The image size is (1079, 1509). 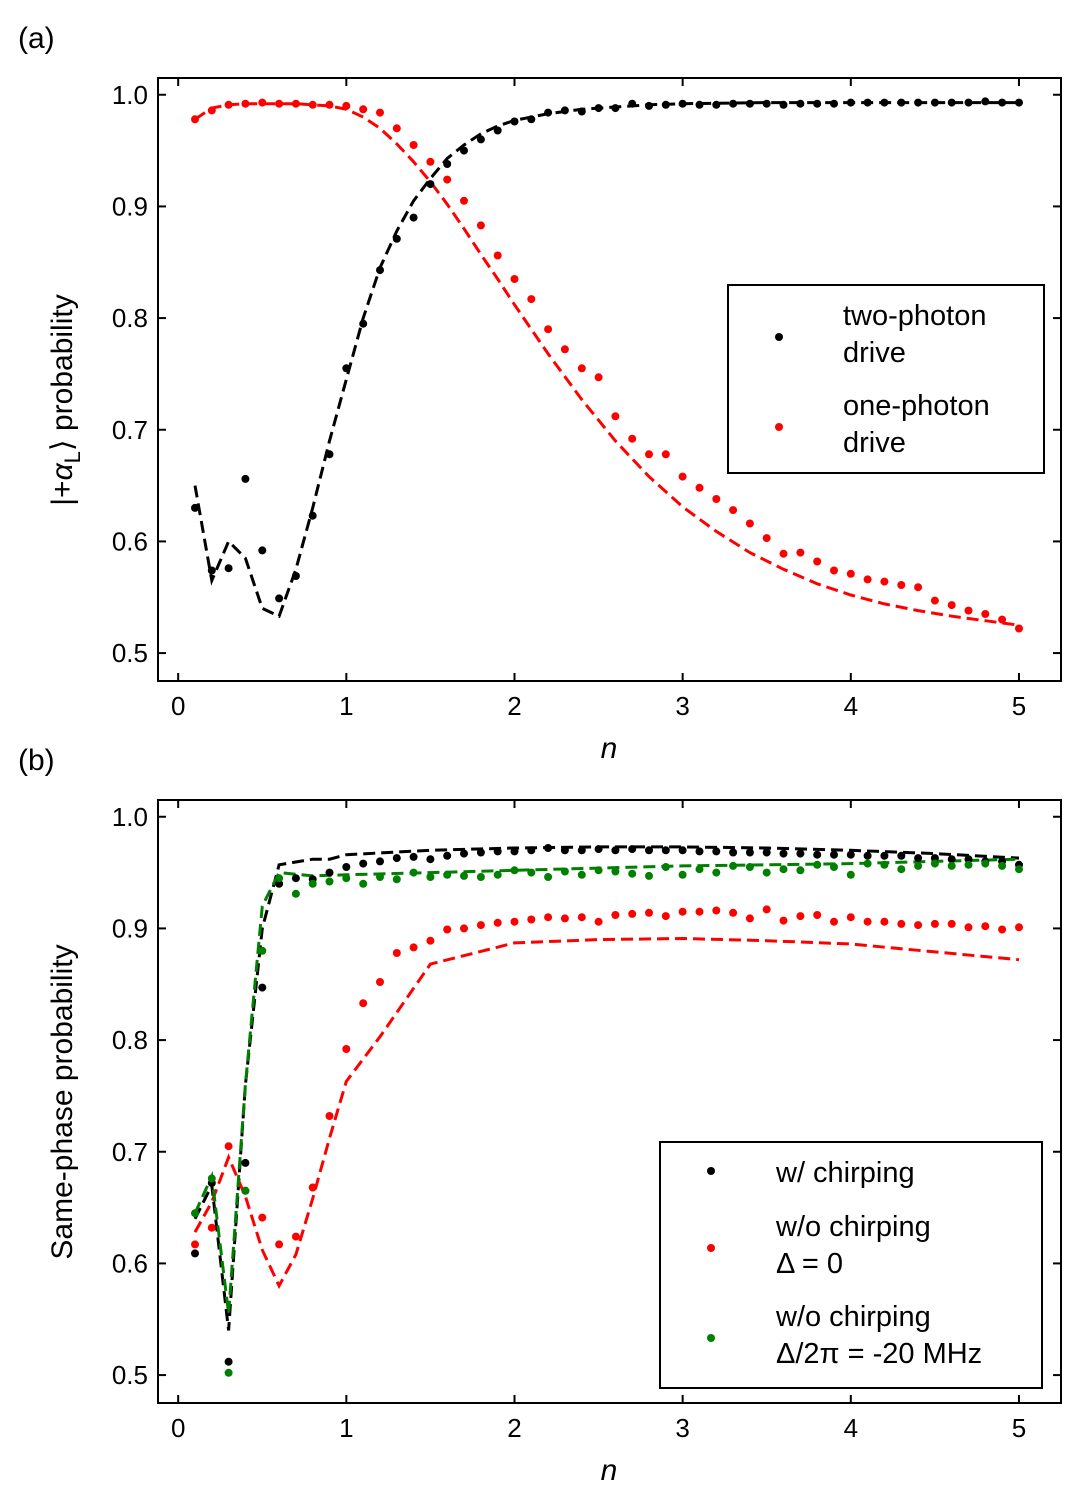 What do you see at coordinates (130, 541) in the screenshot?
I see `panel-a-ytick-label: 0.6` at bounding box center [130, 541].